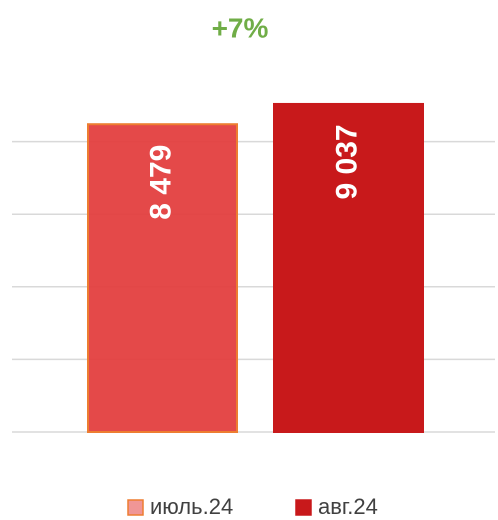  I want to click on legend-label: июль.24, so click(191, 506).